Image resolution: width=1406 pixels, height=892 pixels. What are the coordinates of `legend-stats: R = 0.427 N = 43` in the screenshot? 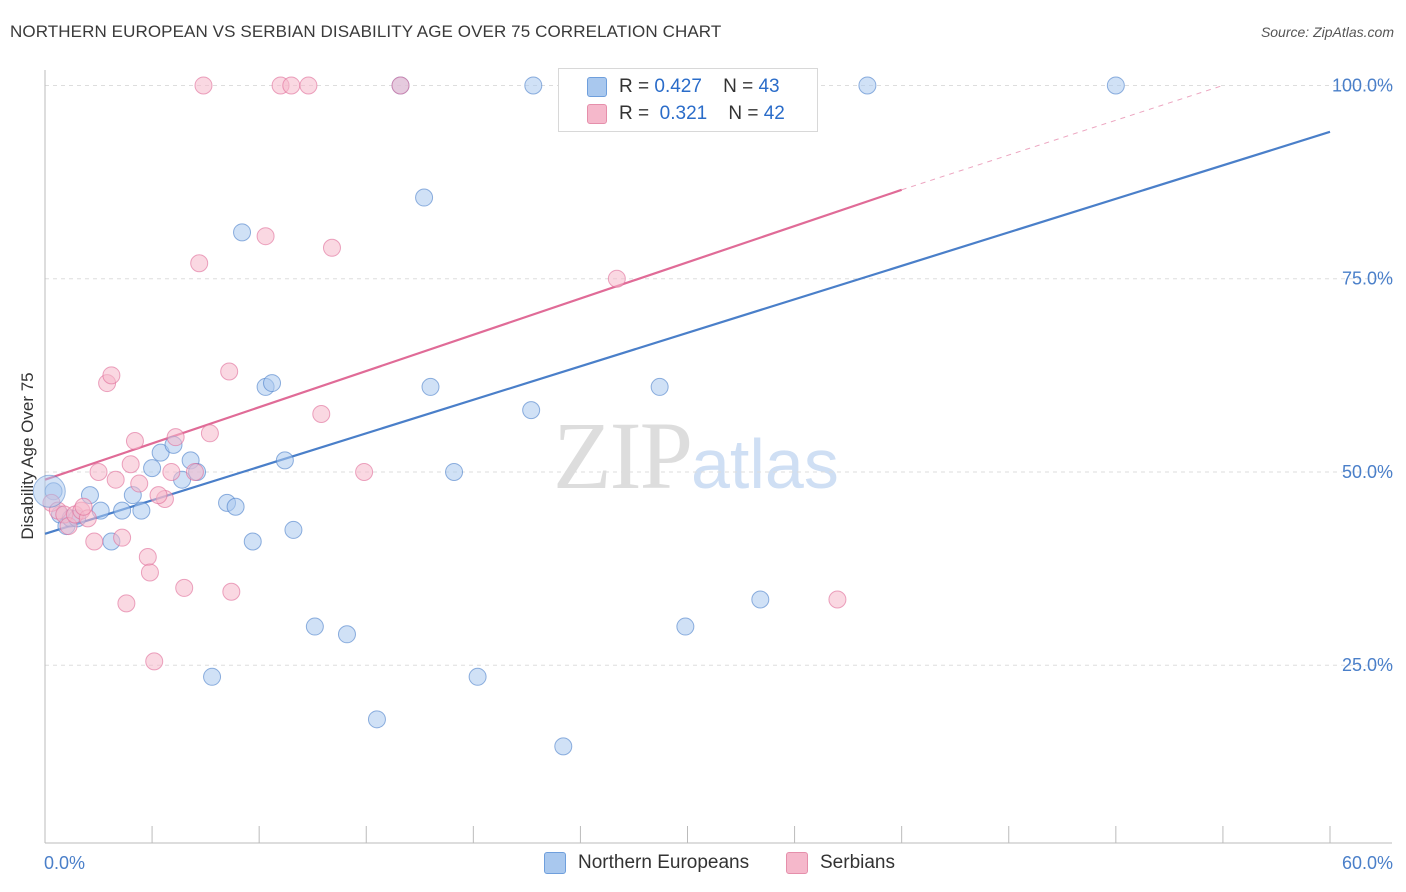 It's located at (699, 87).